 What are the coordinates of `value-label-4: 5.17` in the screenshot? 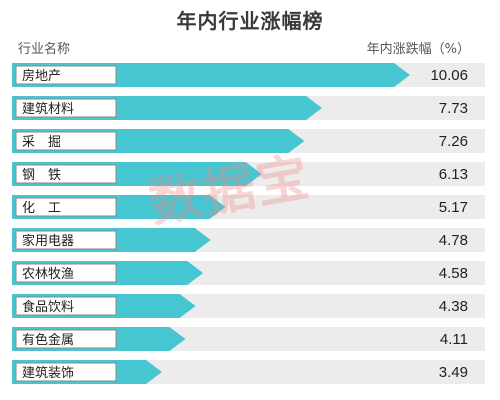 It's located at (453, 207).